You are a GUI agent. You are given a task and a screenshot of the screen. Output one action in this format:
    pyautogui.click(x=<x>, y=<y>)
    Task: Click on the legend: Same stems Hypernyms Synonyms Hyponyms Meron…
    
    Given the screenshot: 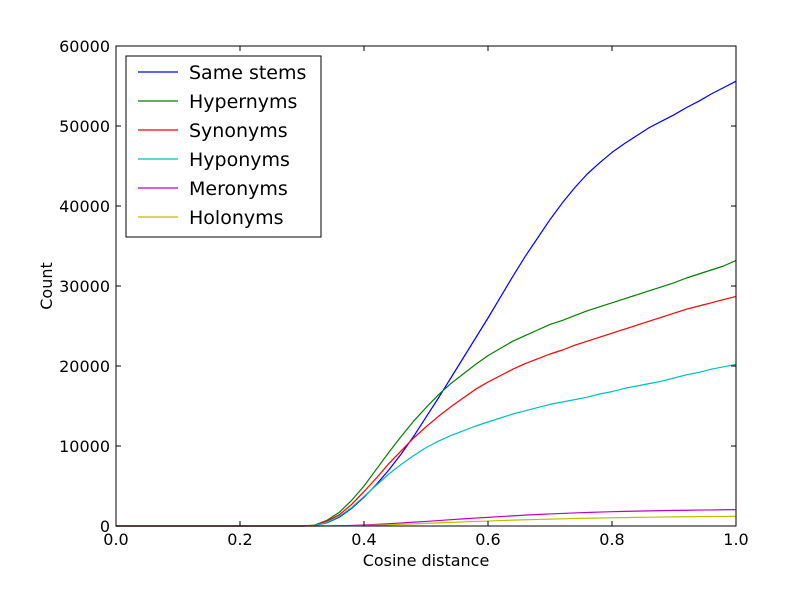 What is the action you would take?
    pyautogui.click(x=223, y=146)
    